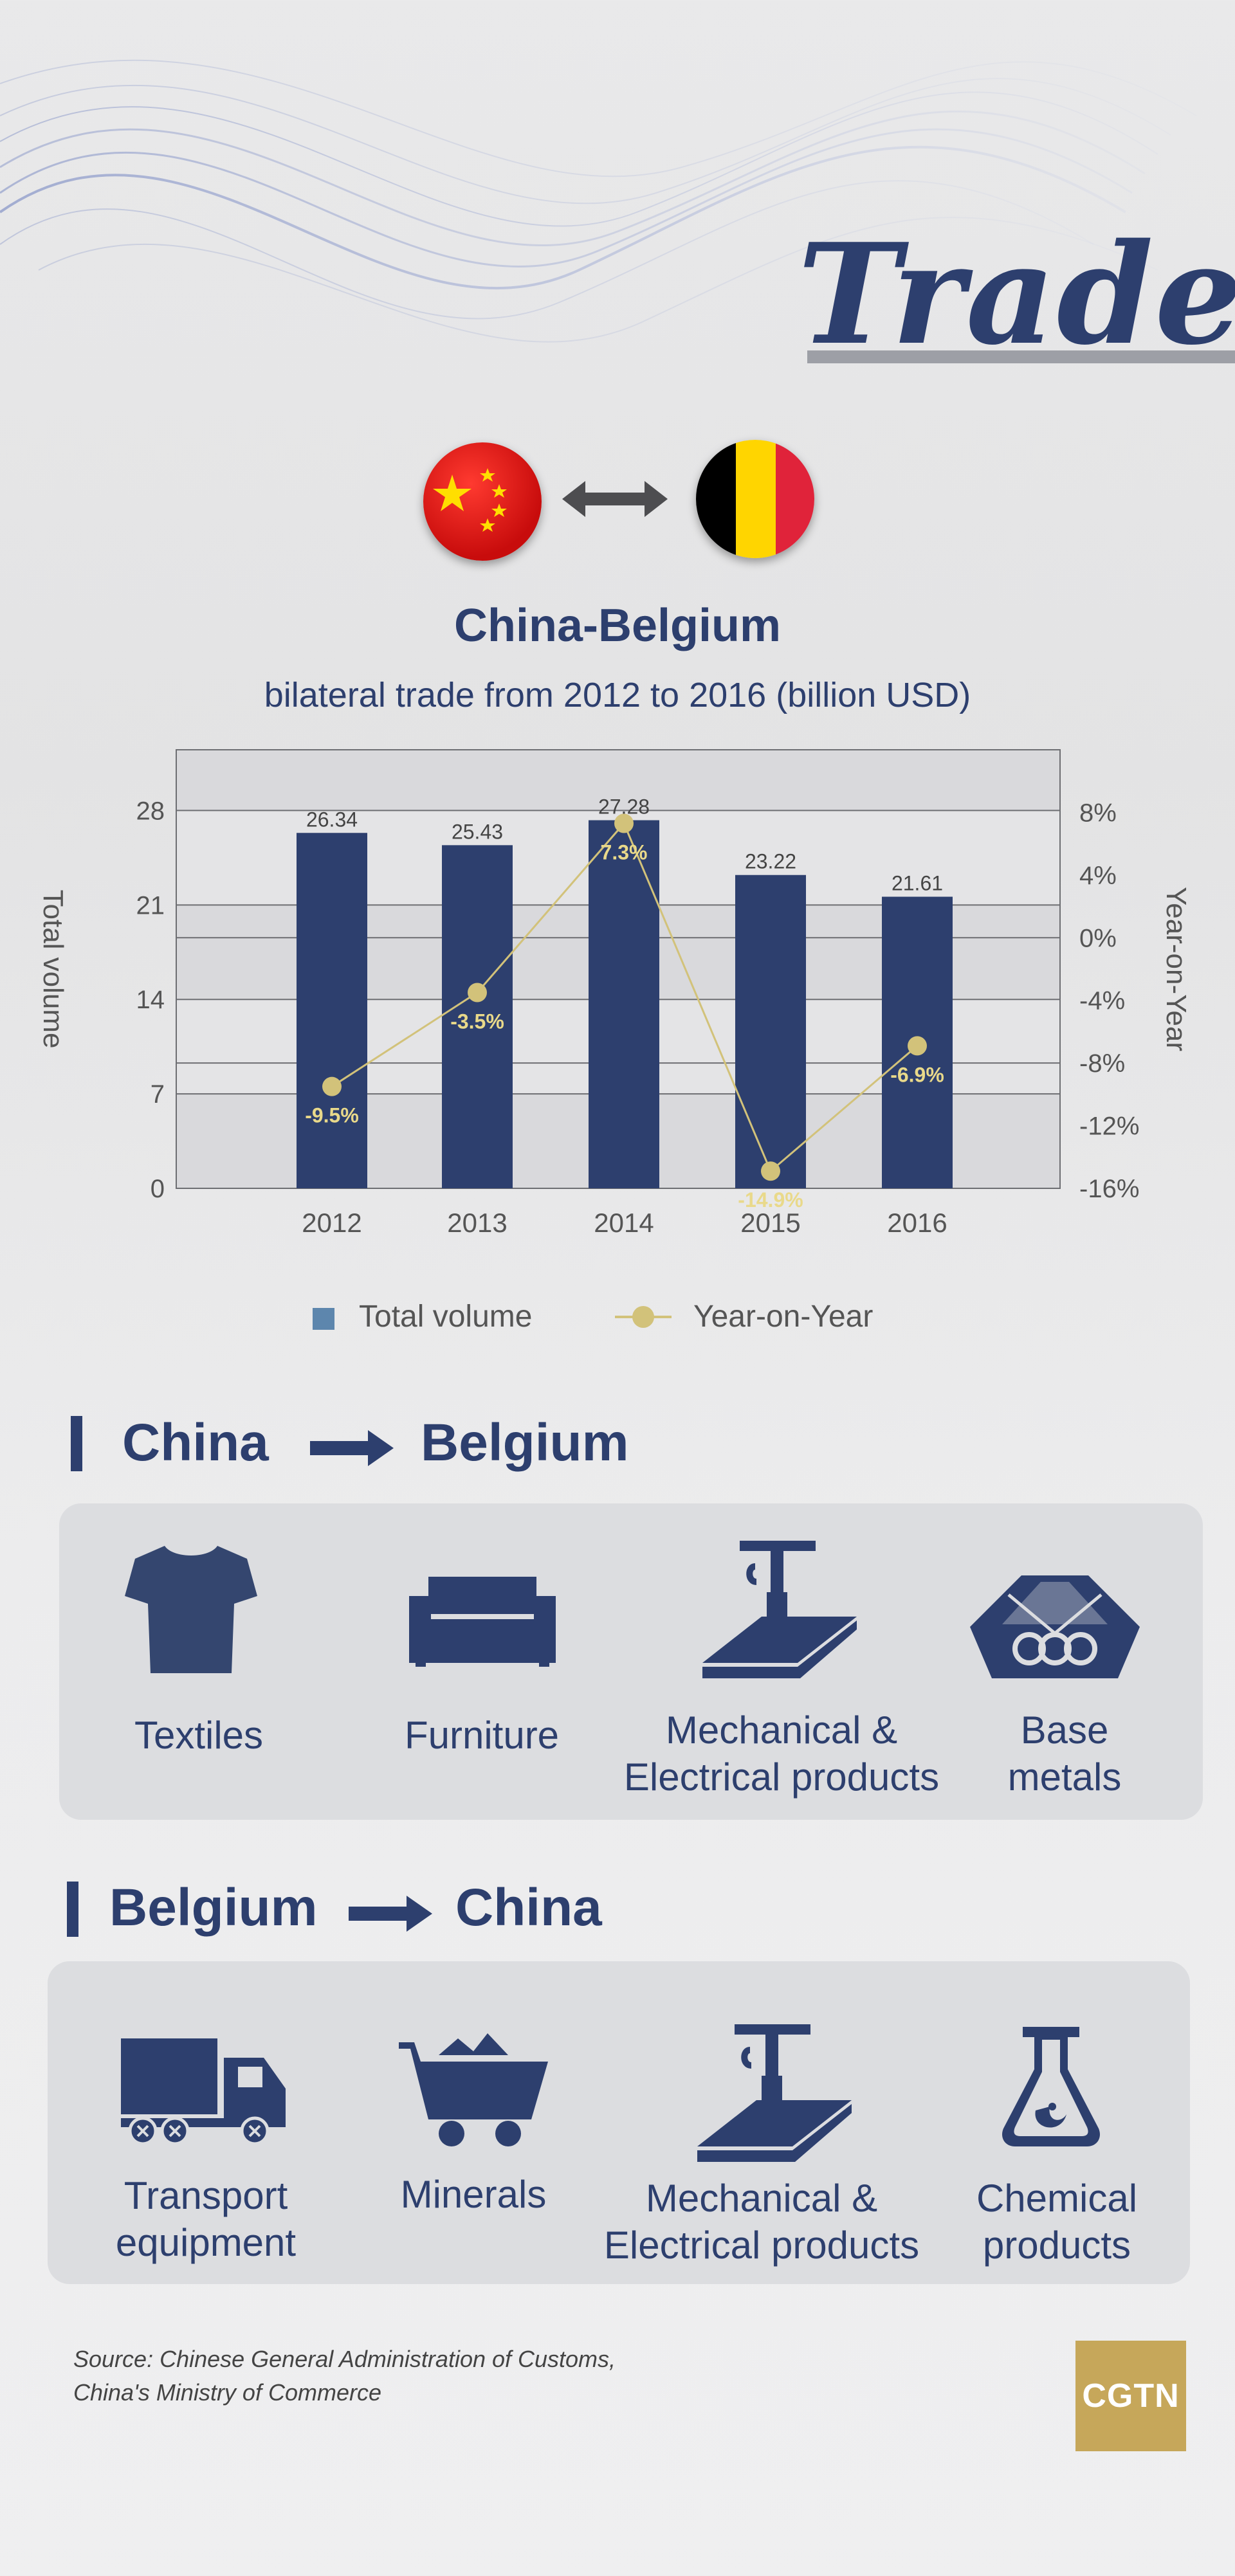  Describe the element at coordinates (477, 1021) in the screenshot. I see `yoy-value-label: -3.5%` at that location.